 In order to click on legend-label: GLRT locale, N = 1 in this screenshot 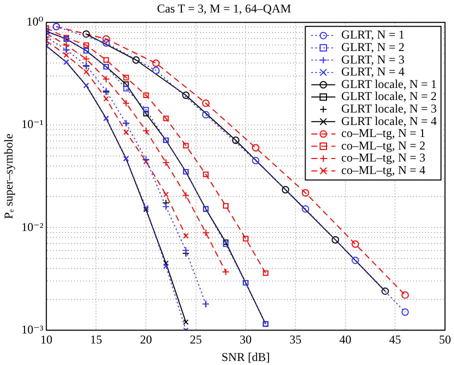, I will do `click(389, 83)`.